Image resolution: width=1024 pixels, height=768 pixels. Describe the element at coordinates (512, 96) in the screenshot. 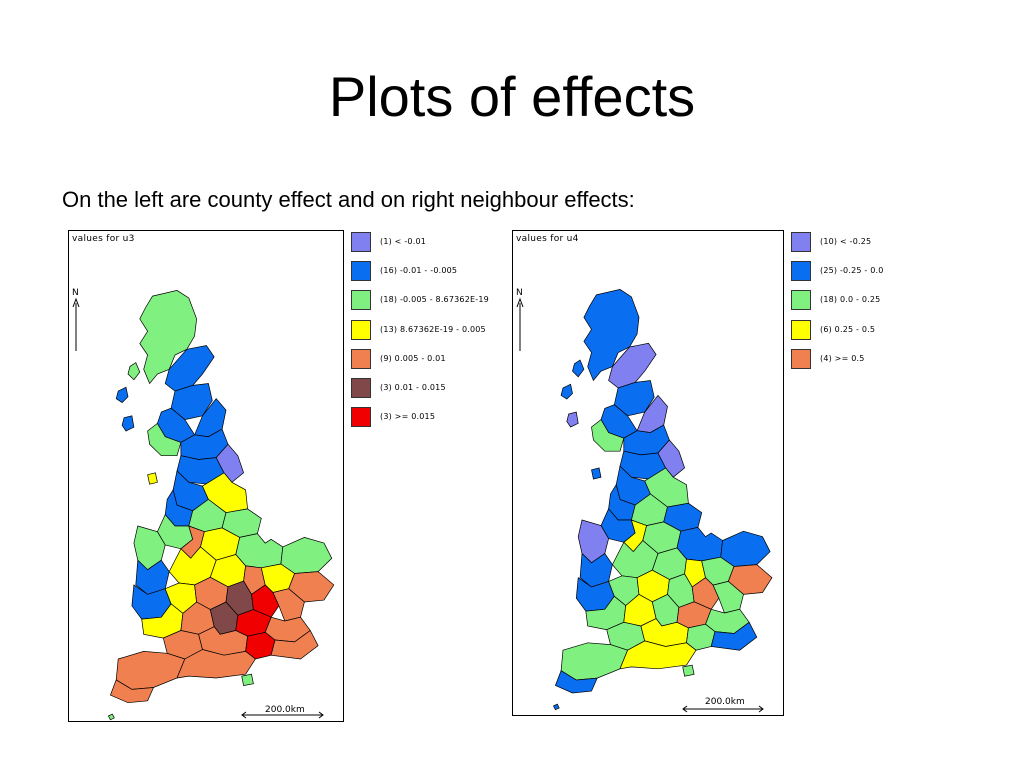

I see `slide-title: Plots of effects` at that location.